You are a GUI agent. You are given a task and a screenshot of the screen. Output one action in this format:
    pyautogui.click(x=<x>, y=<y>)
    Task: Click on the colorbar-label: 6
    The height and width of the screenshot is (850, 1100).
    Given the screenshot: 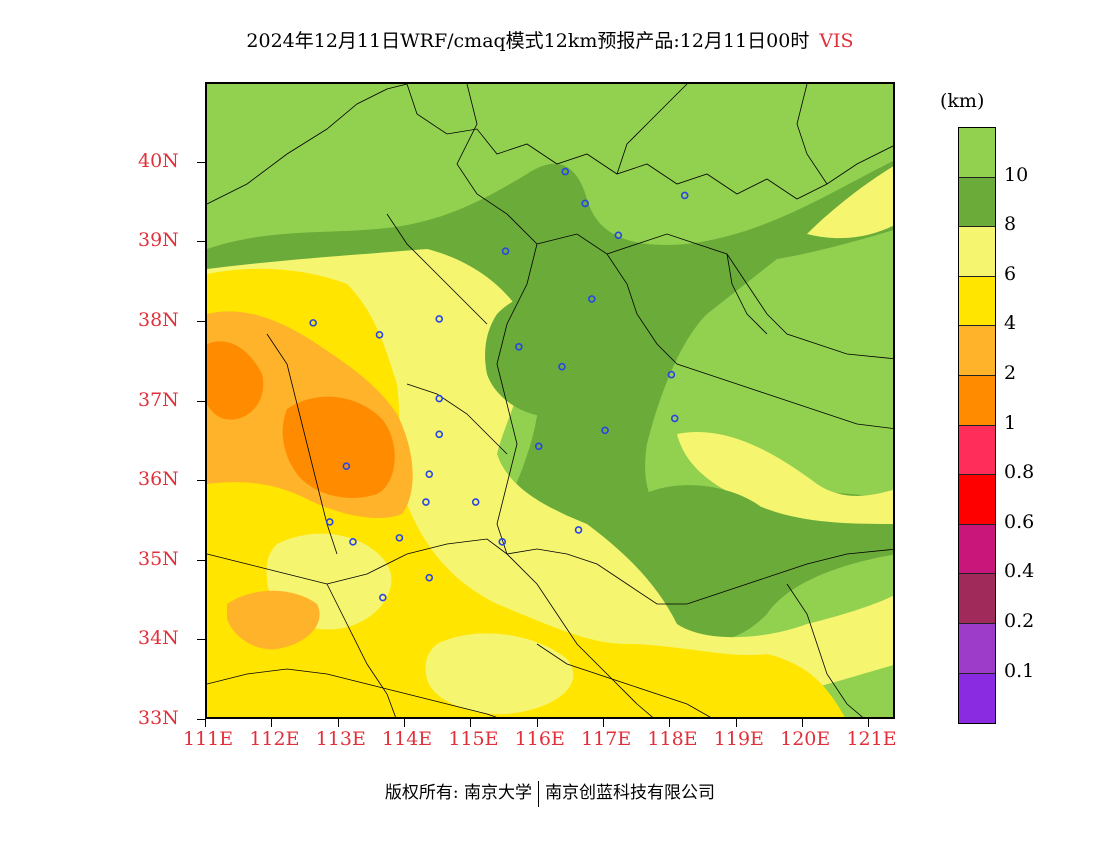 What is the action you would take?
    pyautogui.click(x=1010, y=273)
    